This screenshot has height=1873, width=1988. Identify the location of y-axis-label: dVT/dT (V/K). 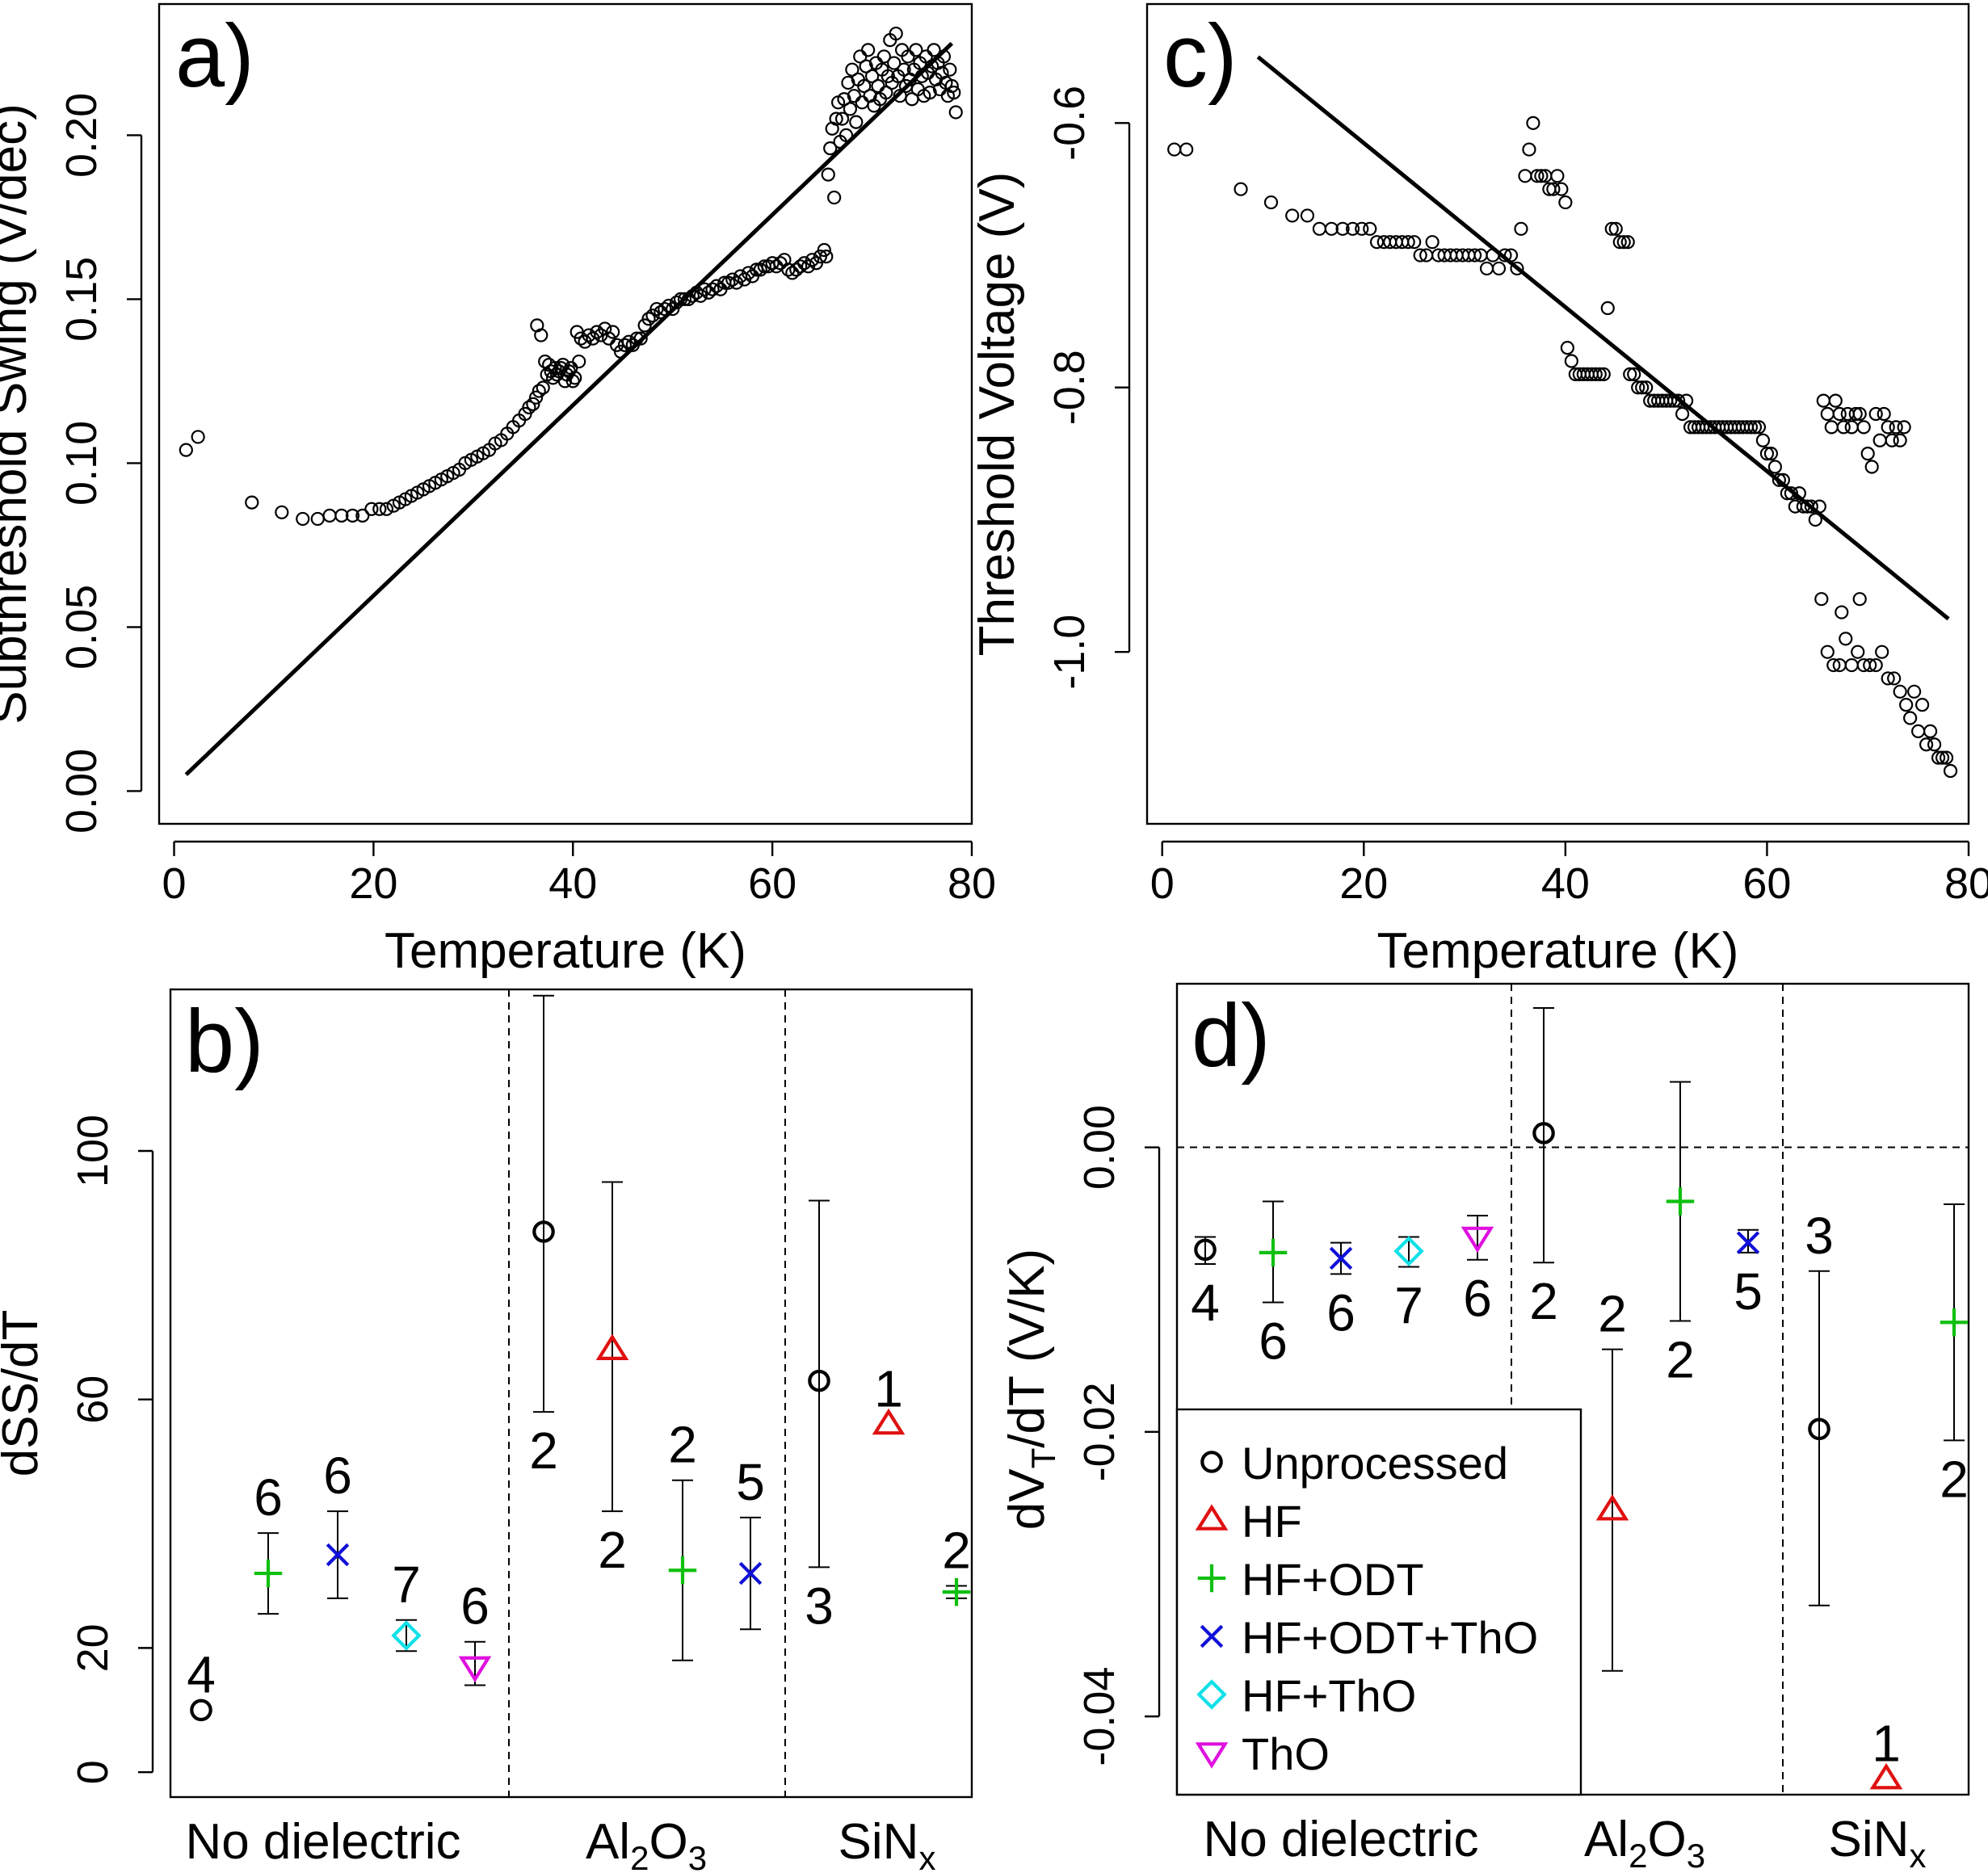
(1030, 1389).